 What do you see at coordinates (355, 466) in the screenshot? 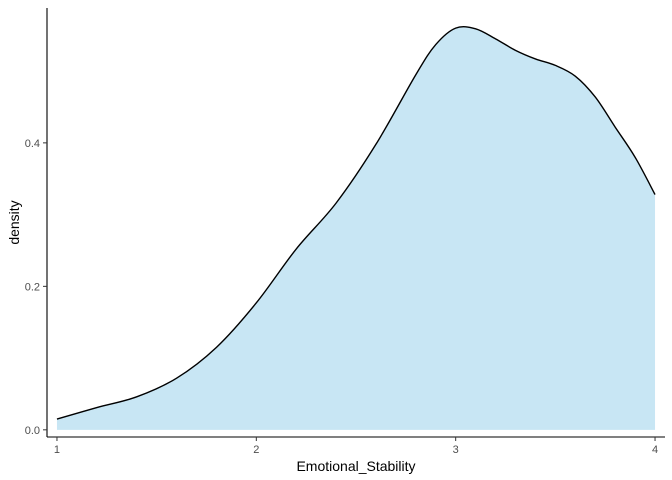
I see `x-axis-title: Emotional_Stability` at bounding box center [355, 466].